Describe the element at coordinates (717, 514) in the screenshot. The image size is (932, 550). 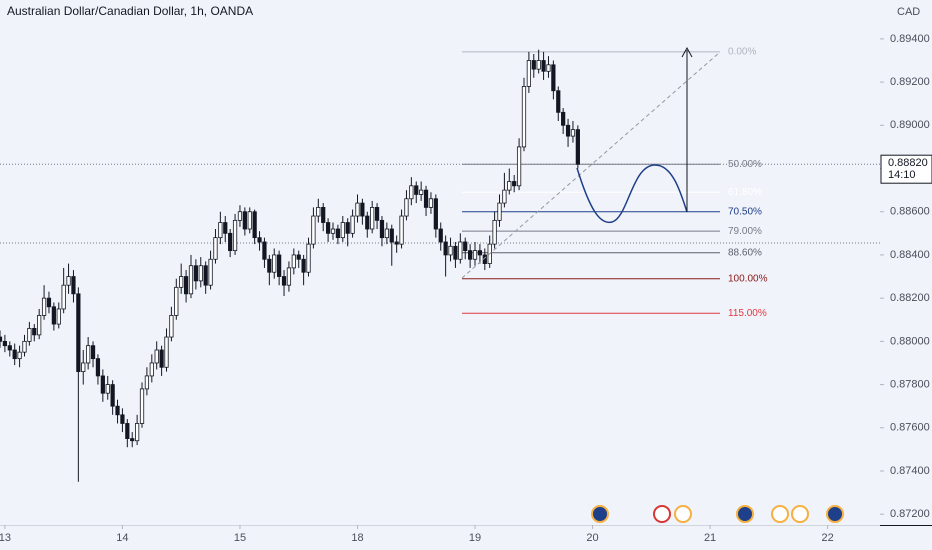
I see `event-flags` at that location.